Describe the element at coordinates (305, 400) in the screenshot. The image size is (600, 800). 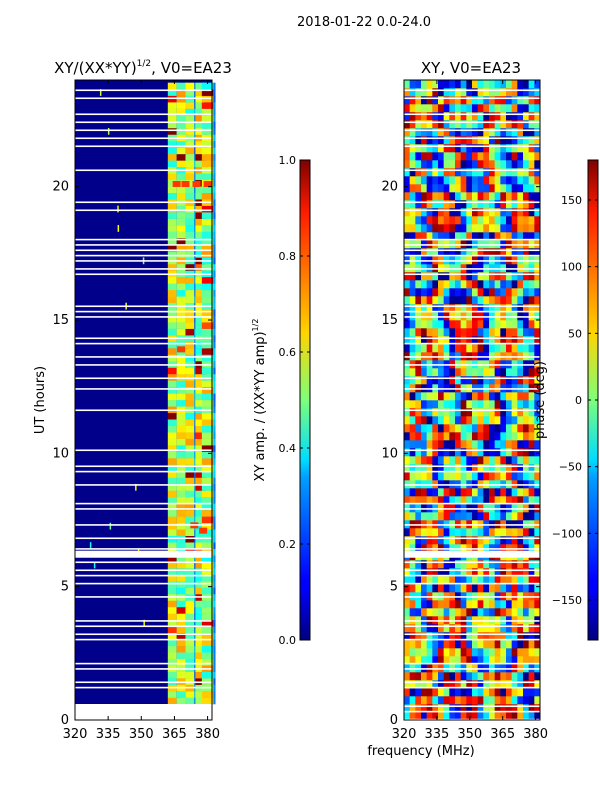
I see `colorbar-amplitude-gradient` at that location.